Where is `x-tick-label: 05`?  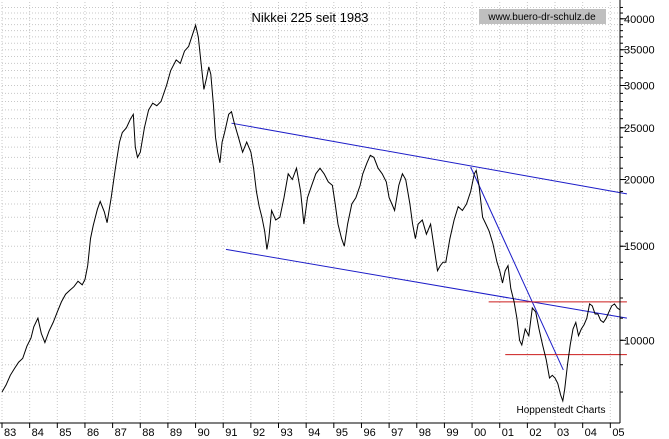 x-tick-label: 05 is located at coordinates (618, 433).